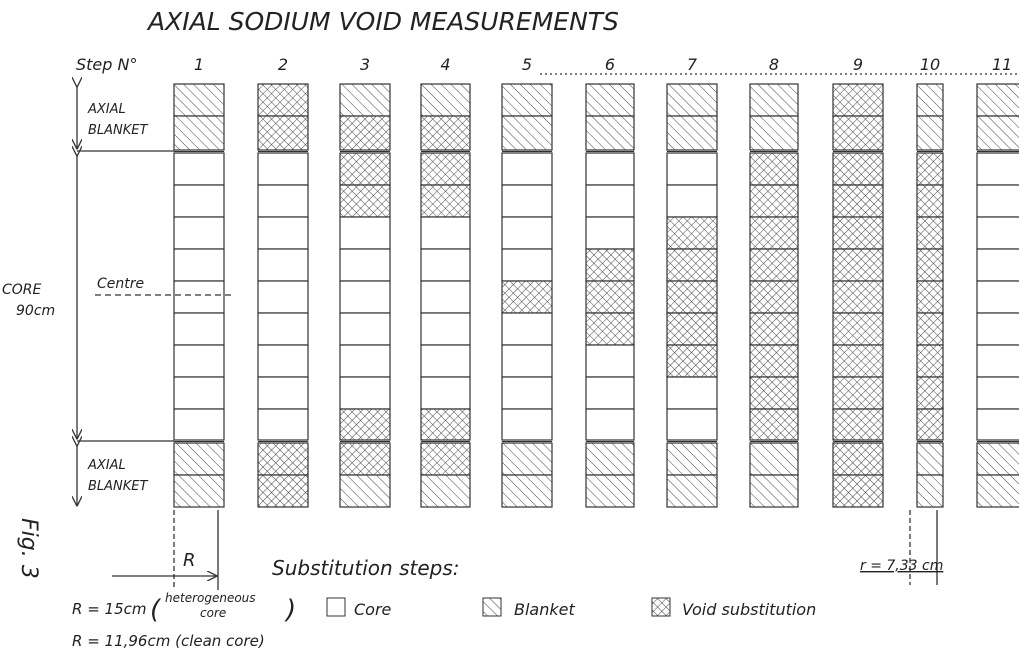 The image size is (1019, 656). I want to click on figure-label: Fig. 3, so click(28, 548).